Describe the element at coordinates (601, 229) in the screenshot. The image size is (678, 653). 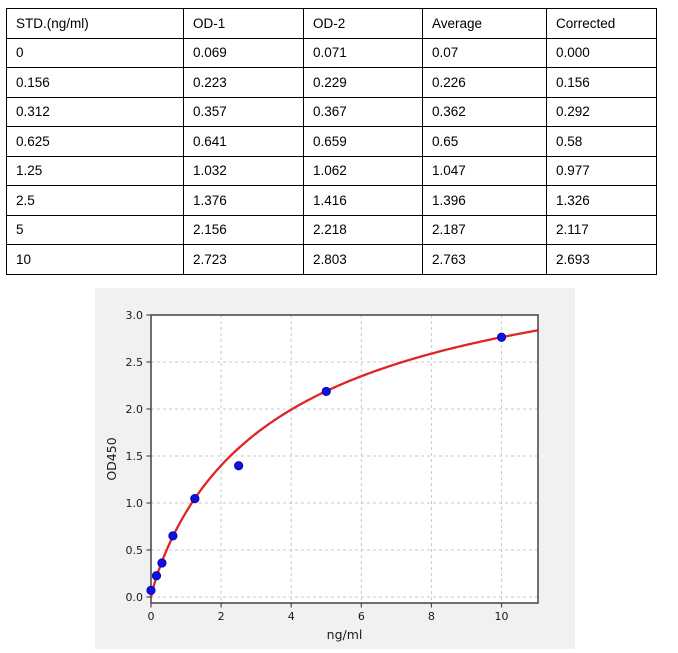
I see `table-cell: 2.117` at that location.